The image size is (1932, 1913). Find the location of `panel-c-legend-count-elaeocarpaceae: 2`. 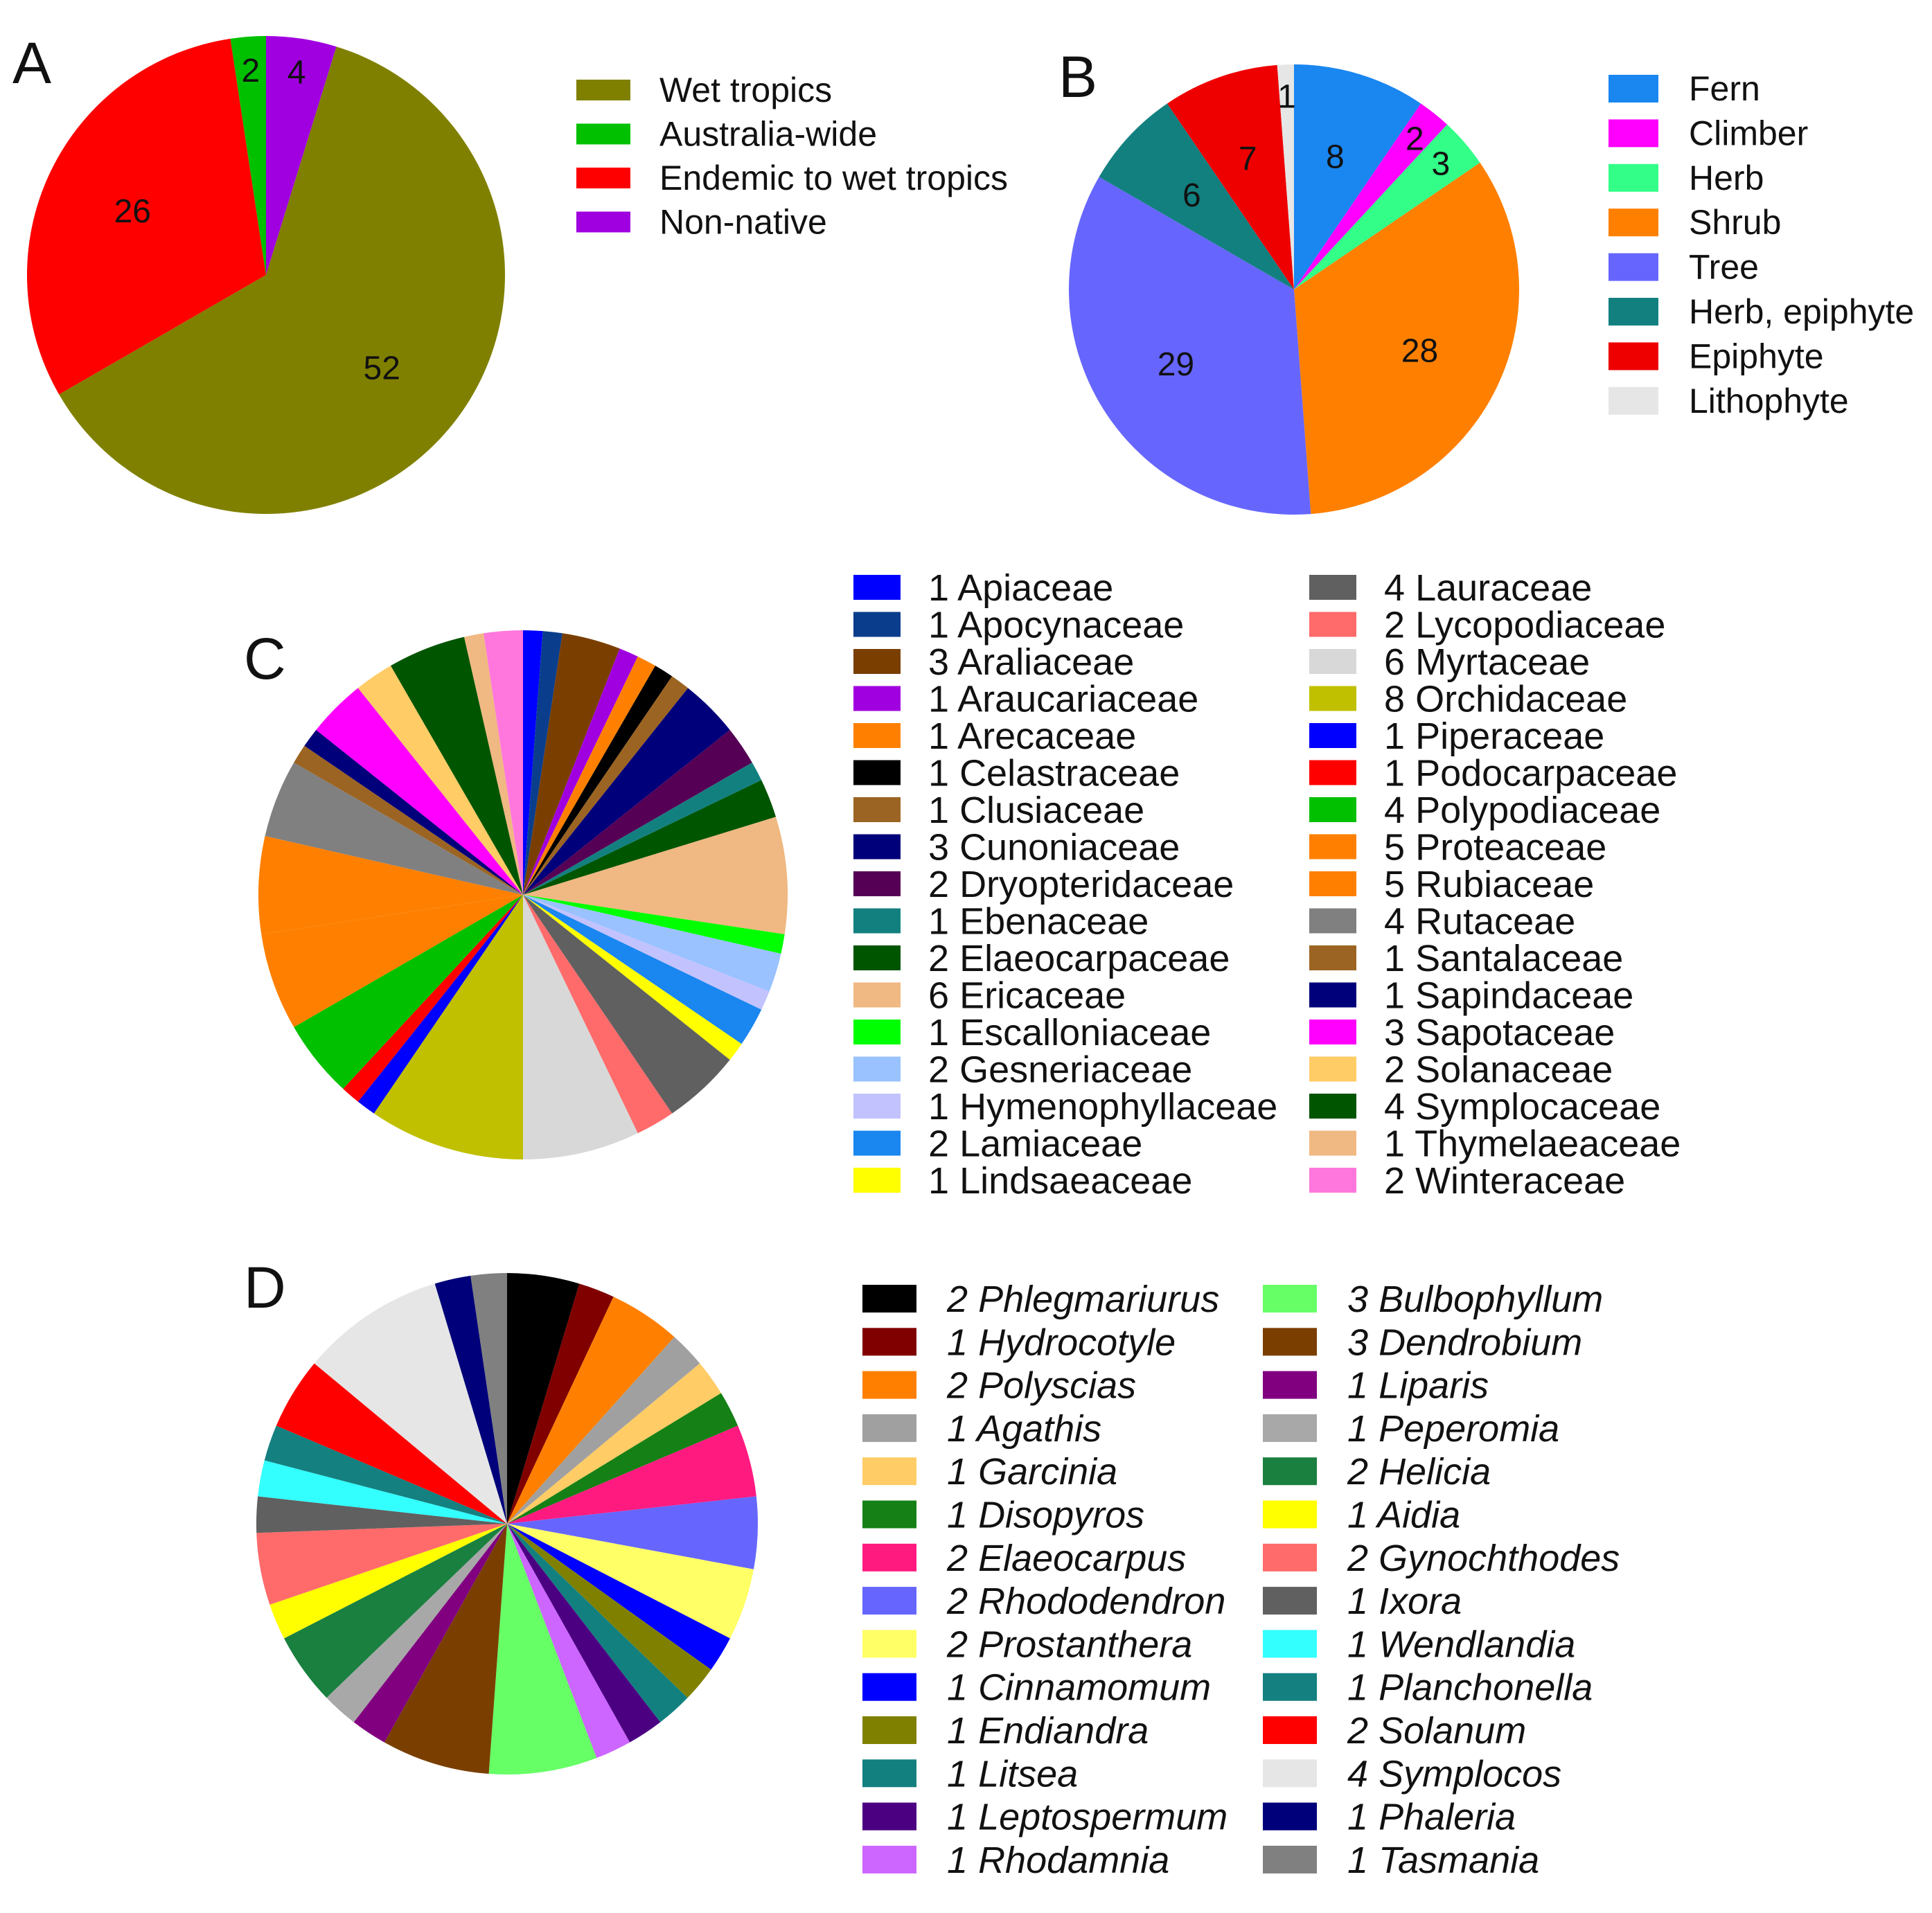

panel-c-legend-count-elaeocarpaceae: 2 is located at coordinates (938, 958).